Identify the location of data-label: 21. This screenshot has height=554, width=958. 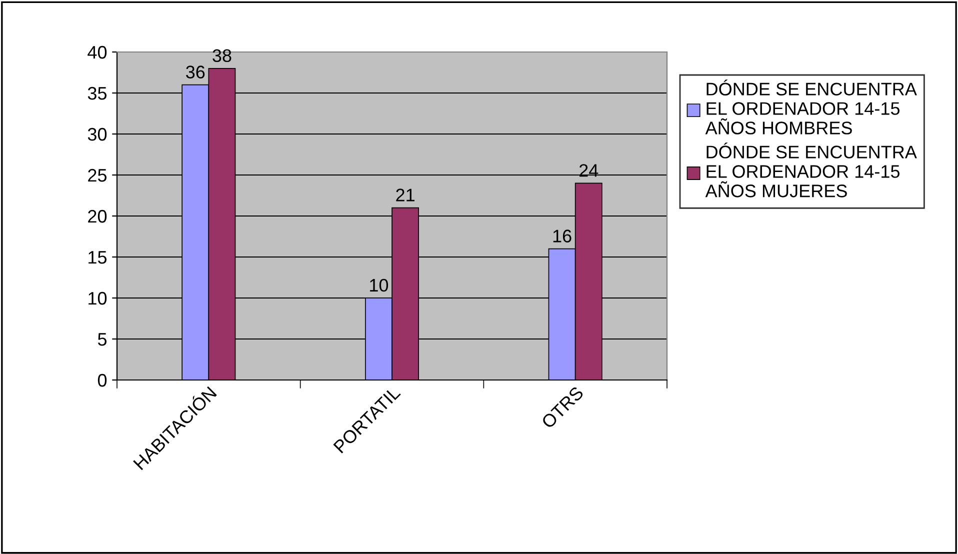
(405, 195).